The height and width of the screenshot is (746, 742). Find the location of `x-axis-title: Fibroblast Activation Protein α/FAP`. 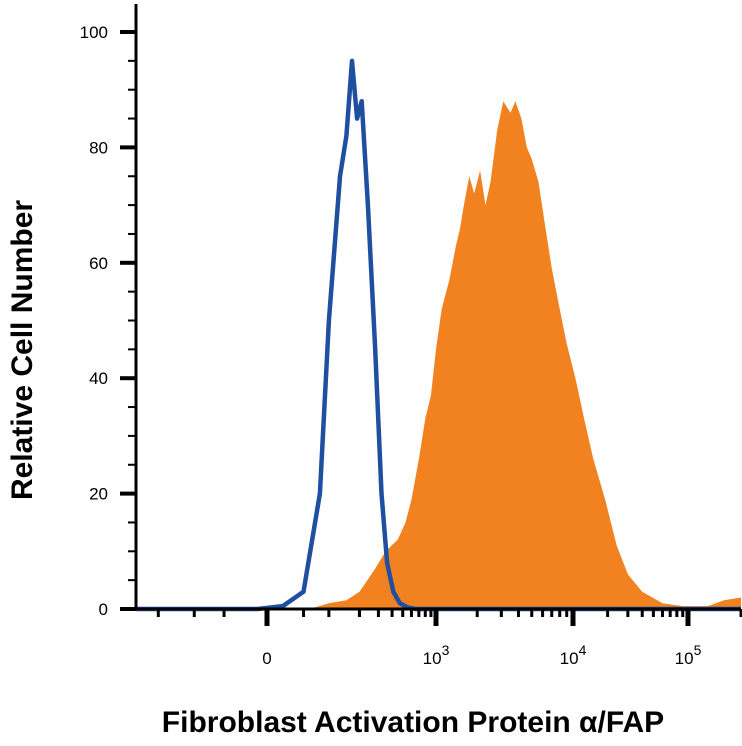

x-axis-title: Fibroblast Activation Protein α/FAP is located at coordinates (413, 722).